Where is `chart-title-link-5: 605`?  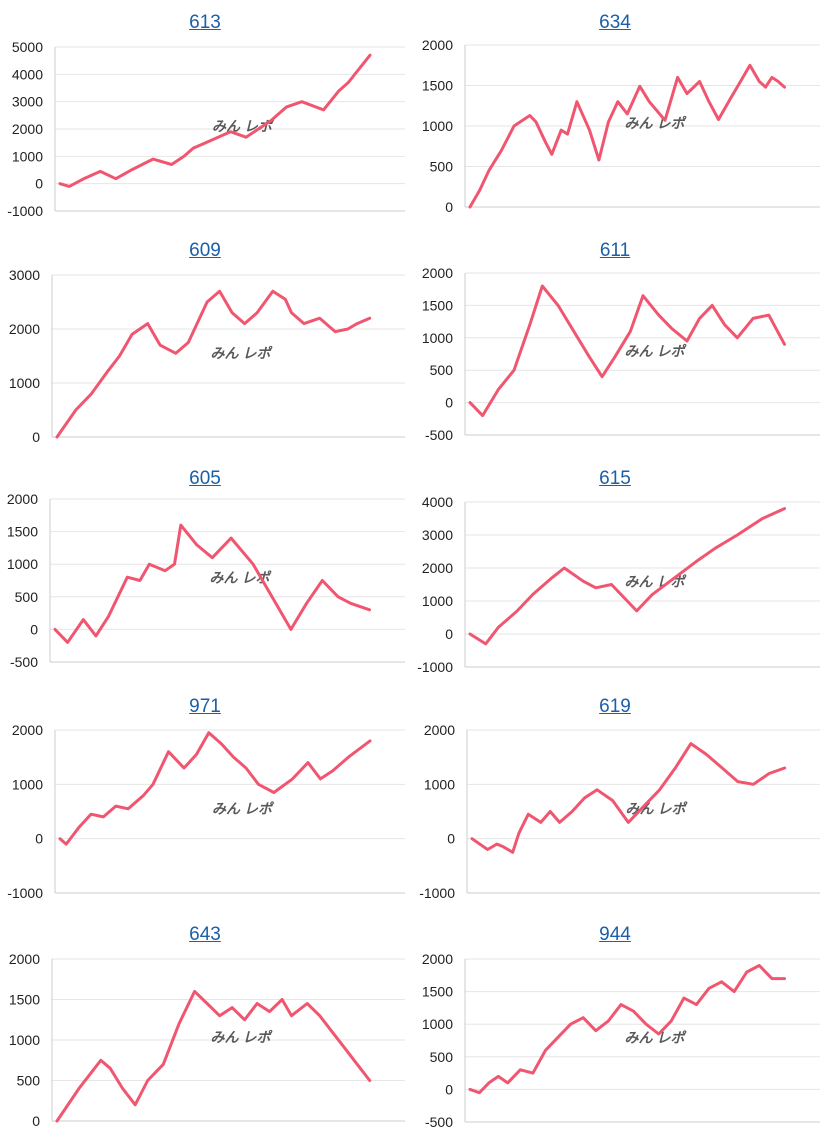 chart-title-link-5: 605 is located at coordinates (205, 478).